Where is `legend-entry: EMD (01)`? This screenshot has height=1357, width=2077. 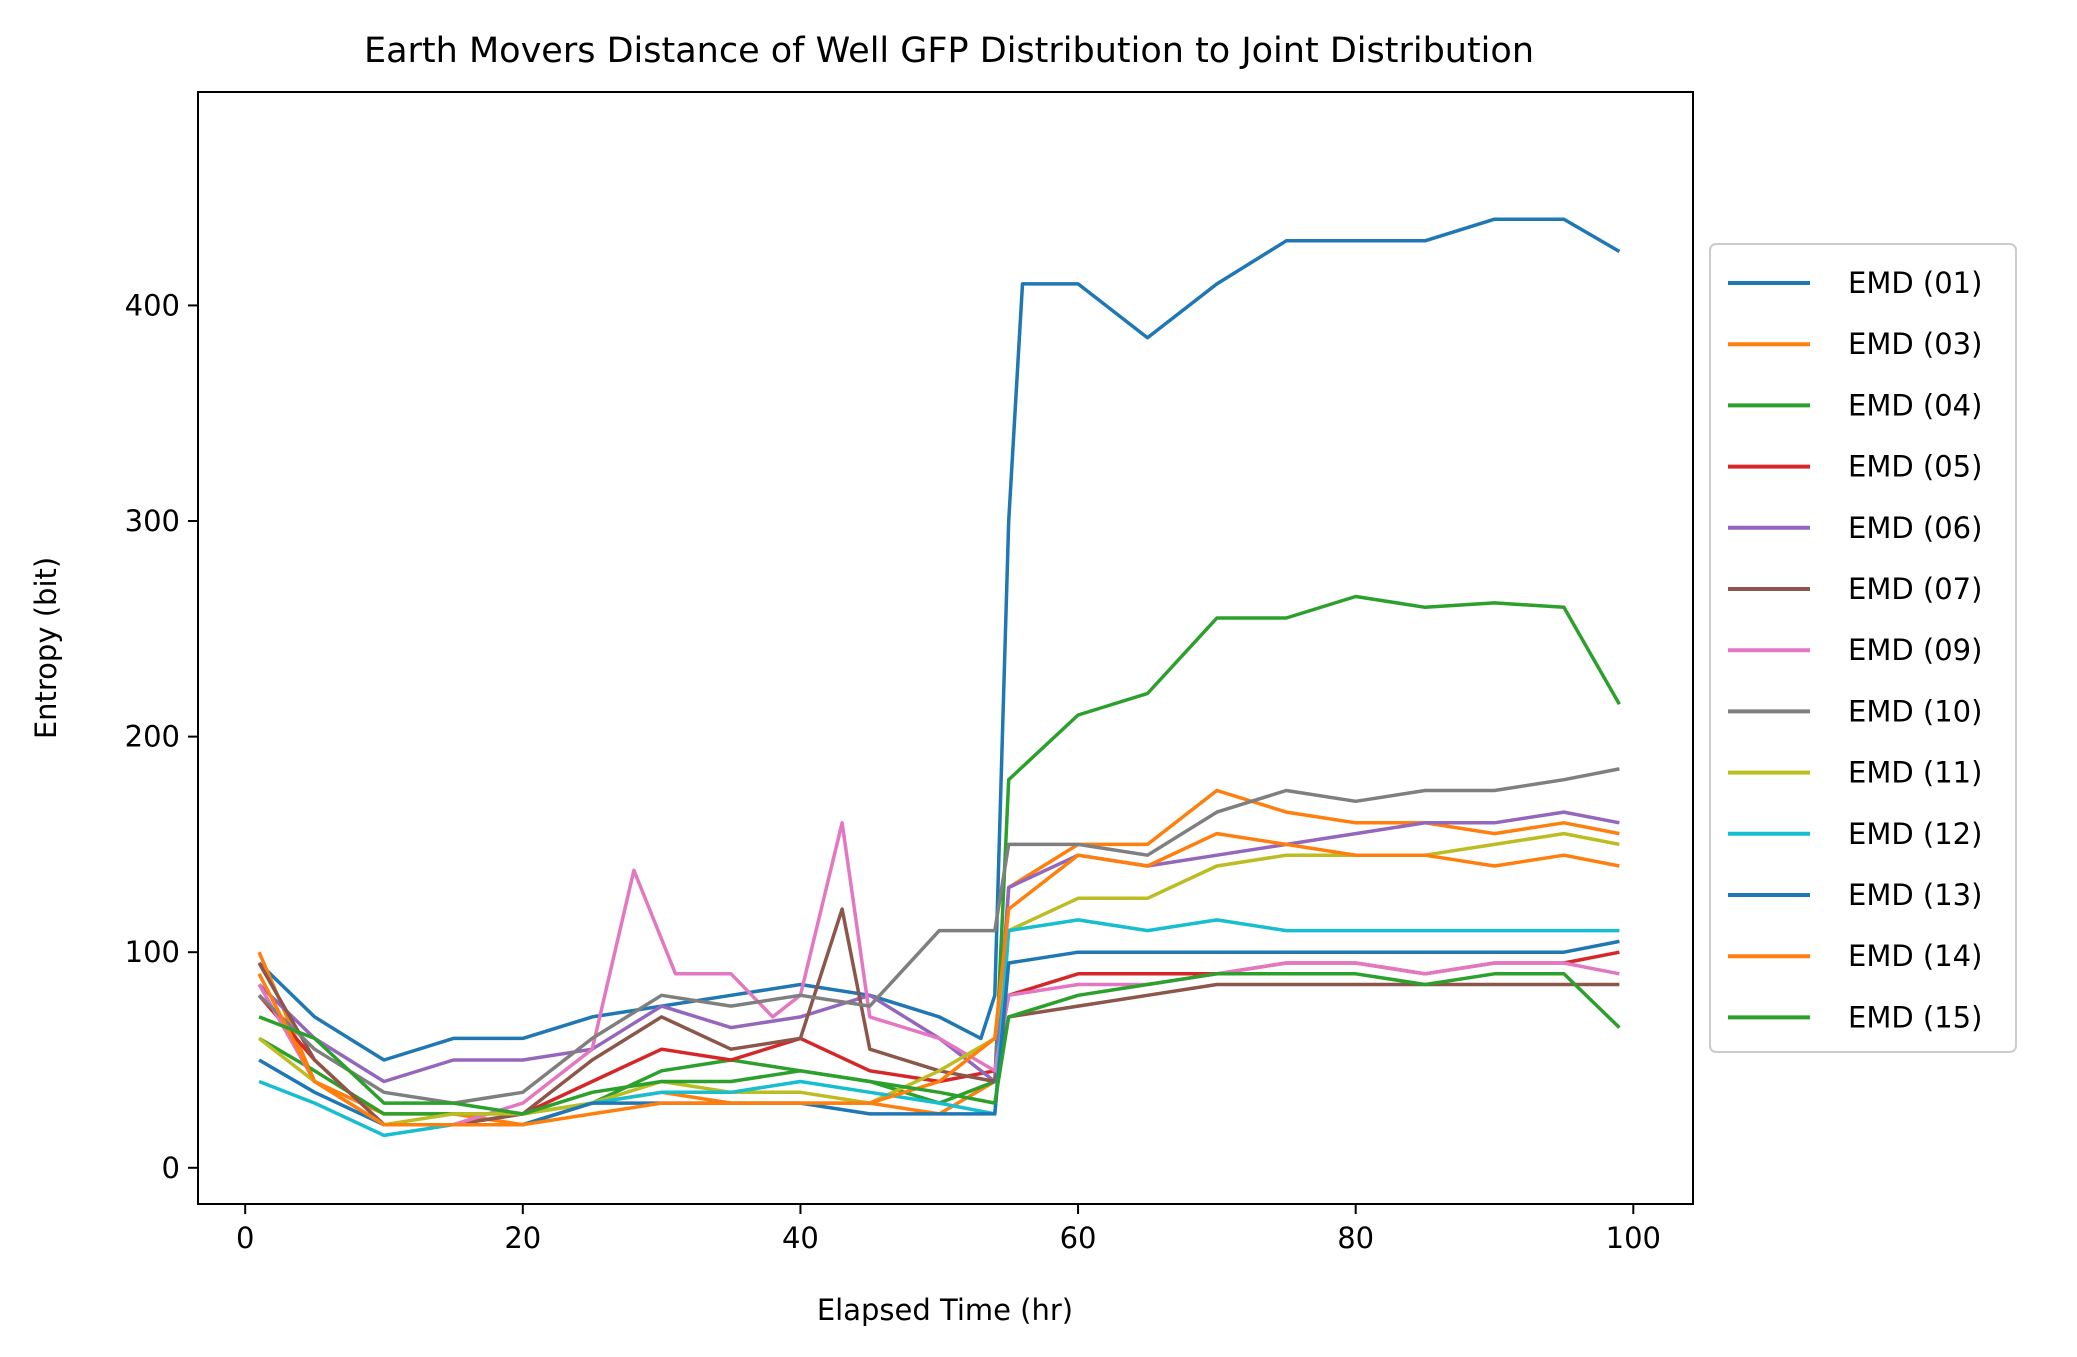 legend-entry: EMD (01) is located at coordinates (1915, 283).